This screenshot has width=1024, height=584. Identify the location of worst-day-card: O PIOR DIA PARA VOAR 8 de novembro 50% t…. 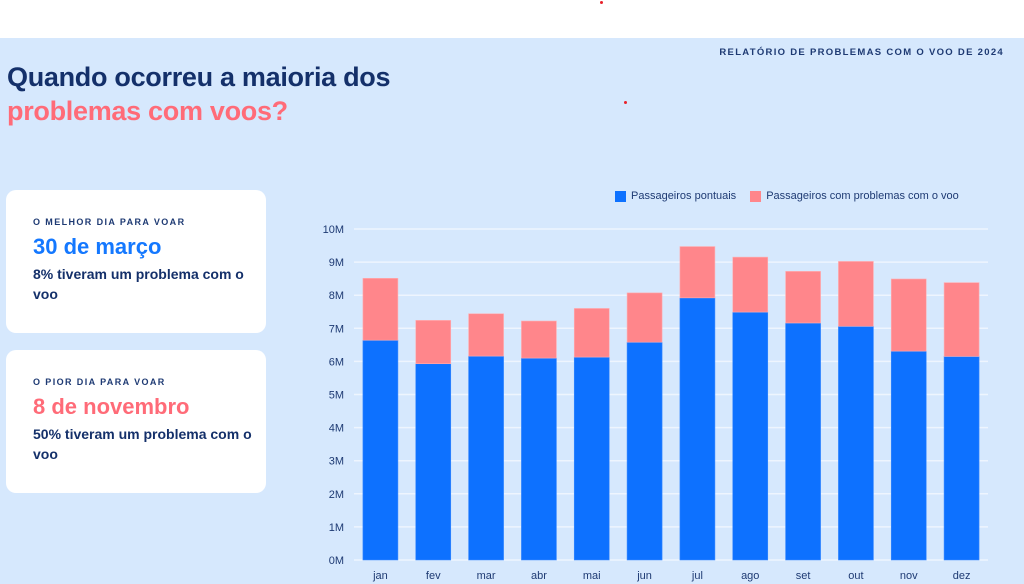
(136, 421).